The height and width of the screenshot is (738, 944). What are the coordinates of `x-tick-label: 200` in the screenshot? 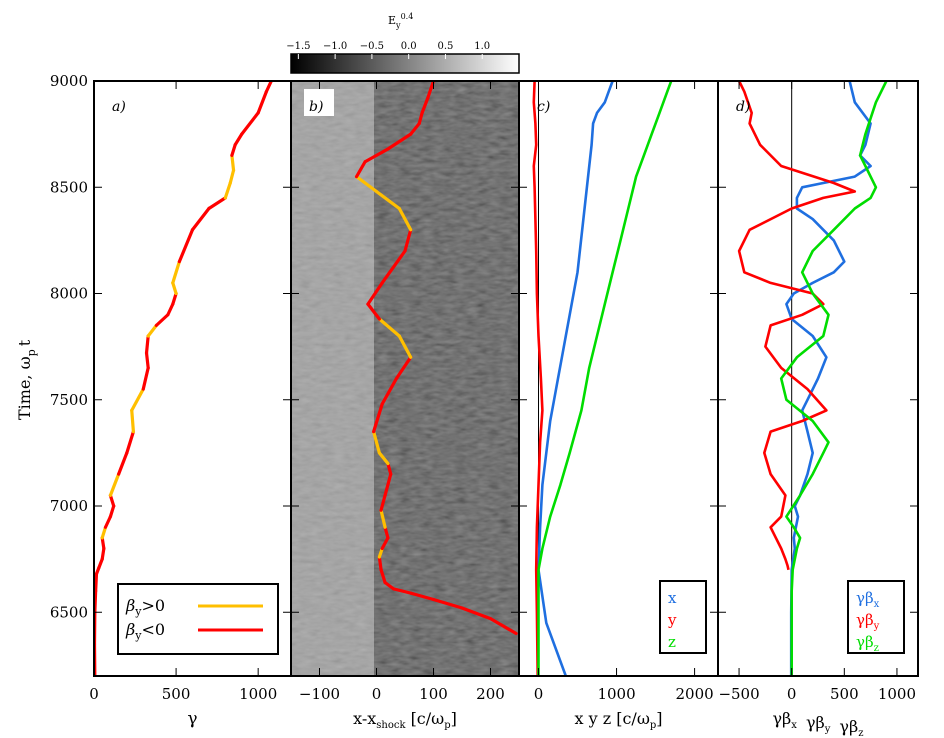 It's located at (490, 694).